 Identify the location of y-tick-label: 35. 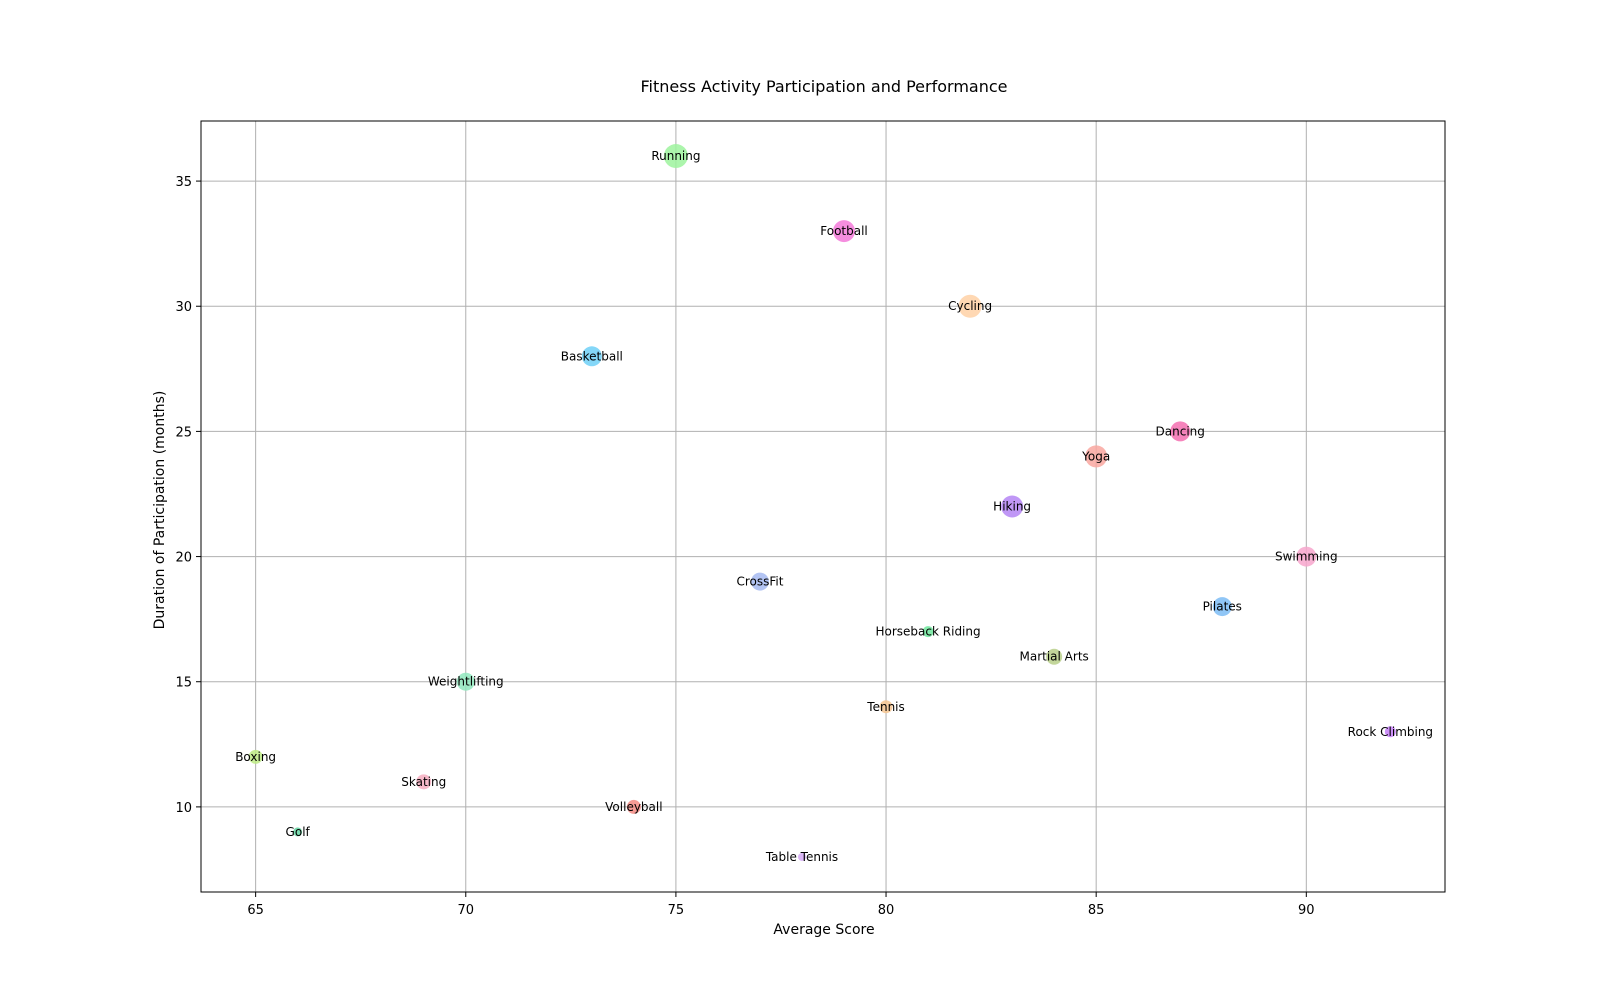
(183, 182).